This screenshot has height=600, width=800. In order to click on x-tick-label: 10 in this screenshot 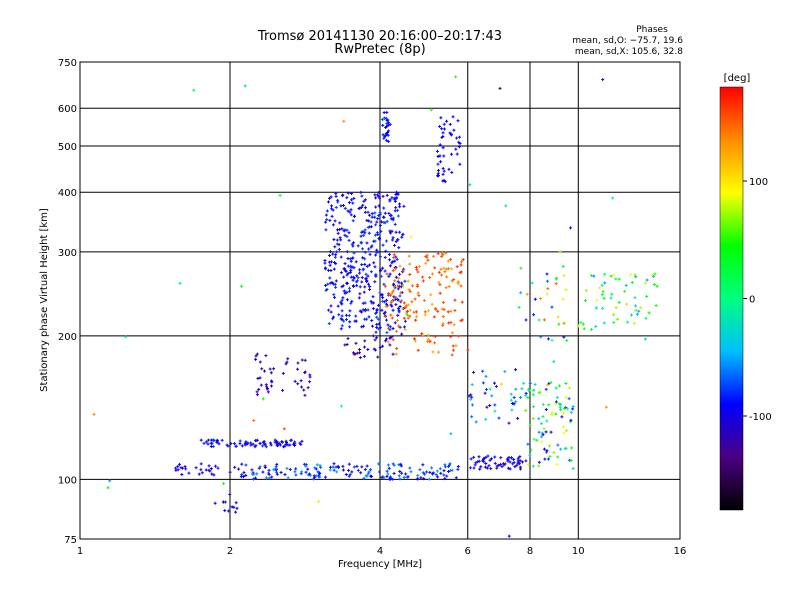, I will do `click(578, 551)`.